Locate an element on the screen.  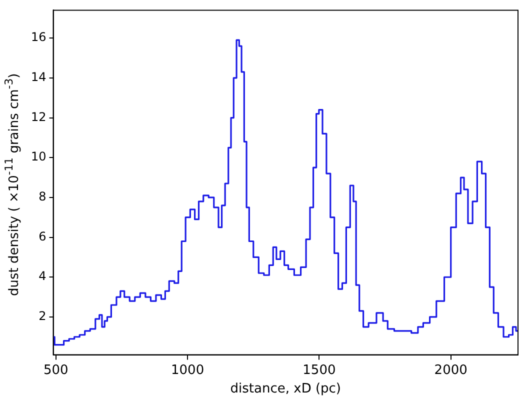
y-tick-label: 14 is located at coordinates (38, 77).